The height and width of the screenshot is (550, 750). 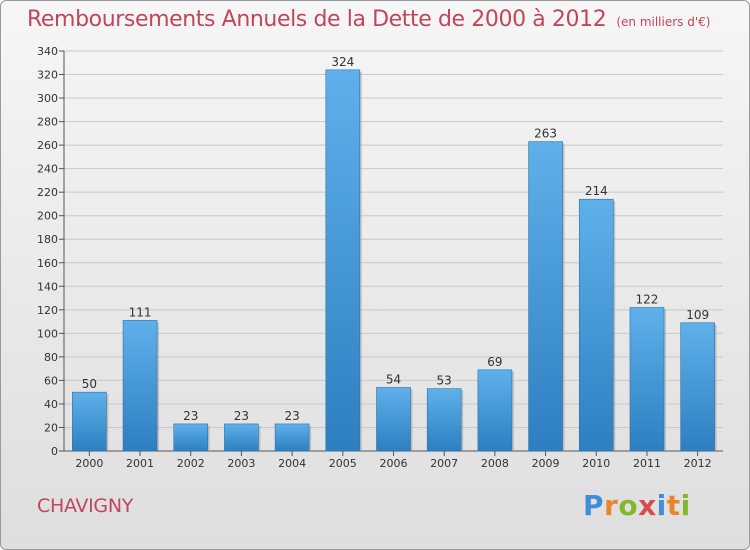 What do you see at coordinates (673, 505) in the screenshot?
I see `logo-letter: t` at bounding box center [673, 505].